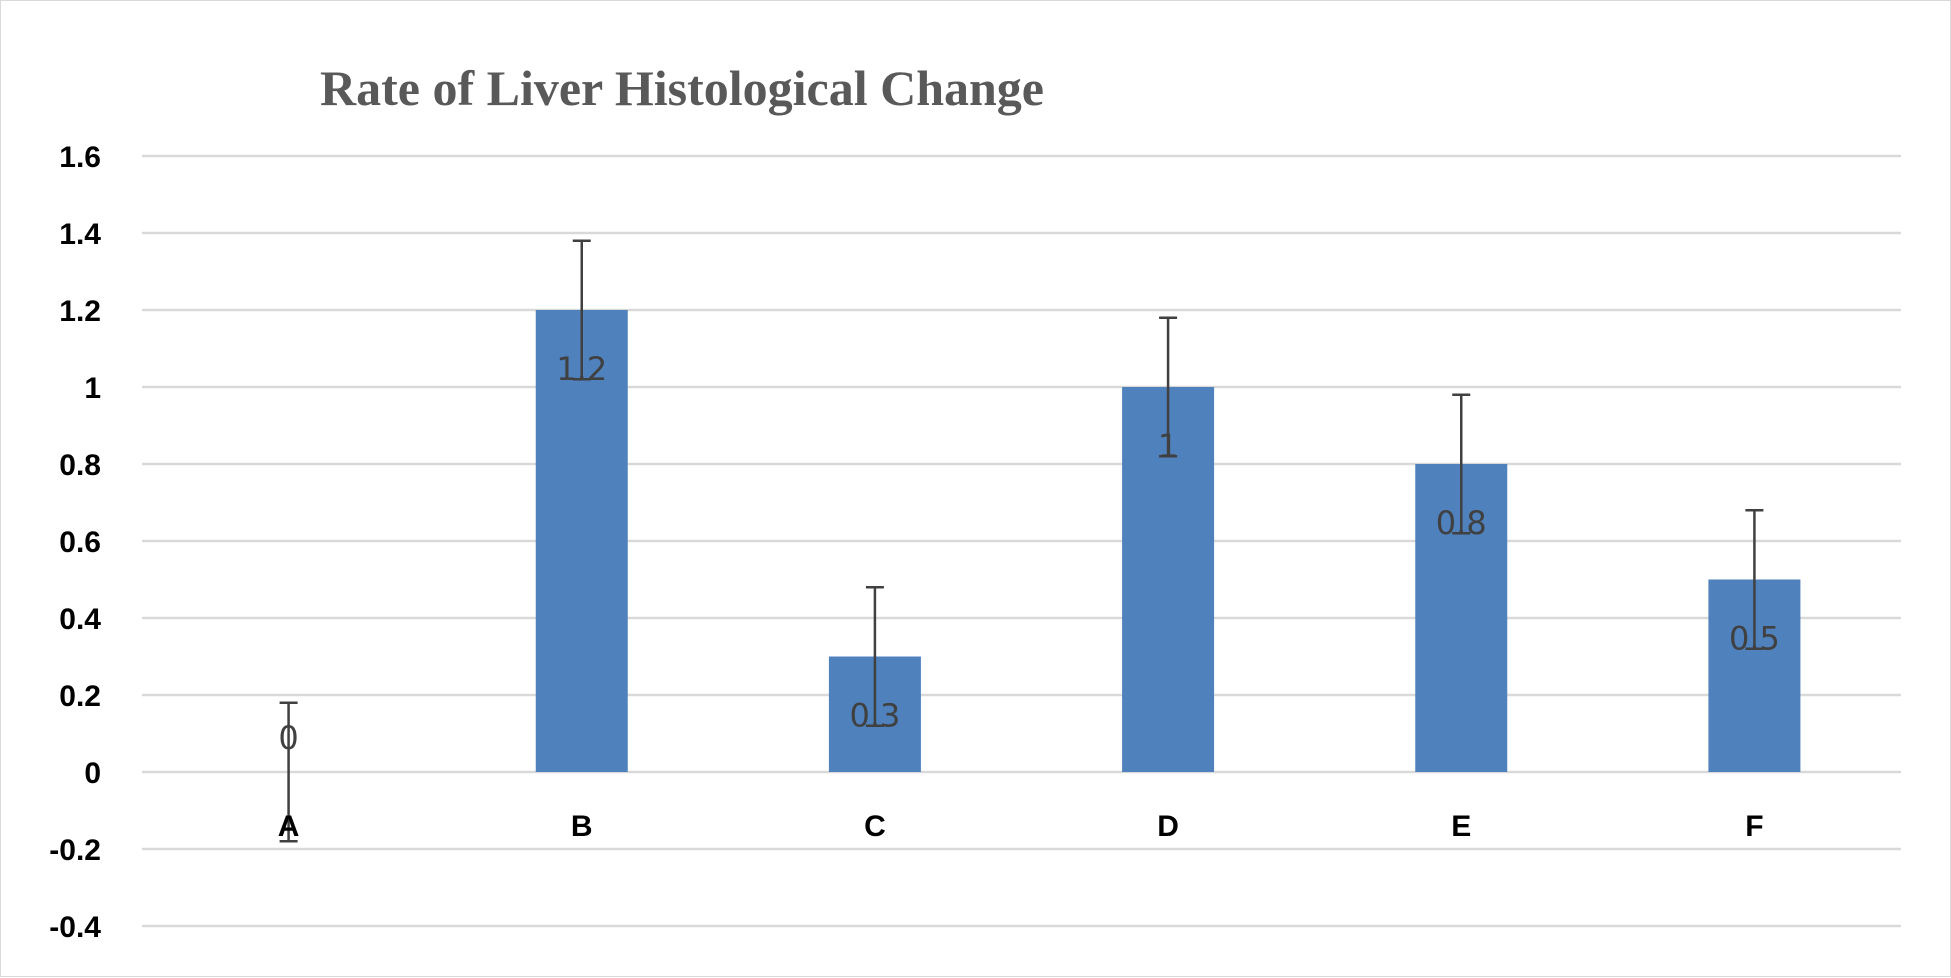 The image size is (1951, 978). What do you see at coordinates (581, 541) in the screenshot?
I see `bar-b` at bounding box center [581, 541].